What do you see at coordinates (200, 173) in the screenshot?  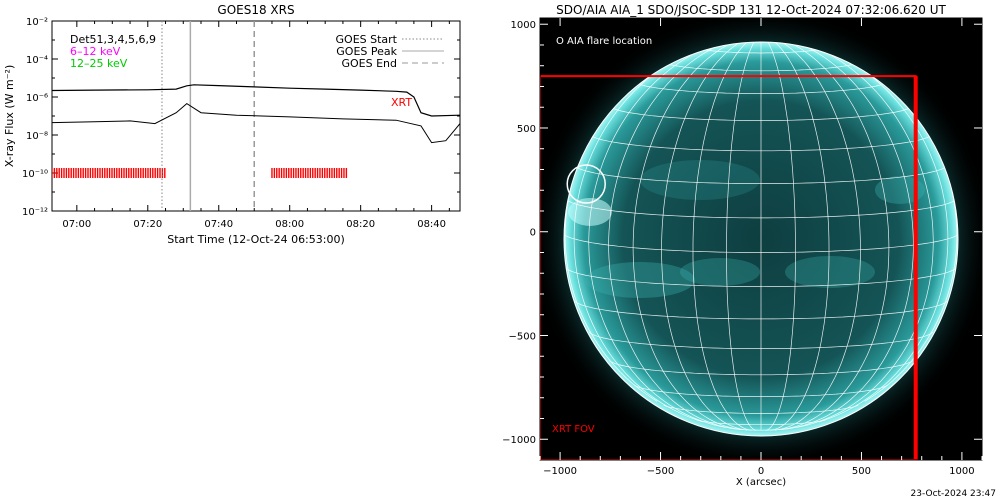 I see `xrt-coverage-bars` at bounding box center [200, 173].